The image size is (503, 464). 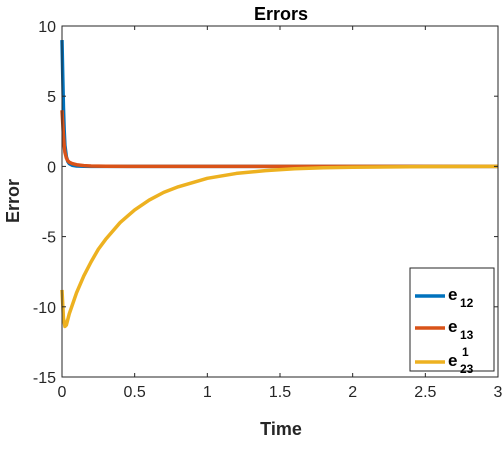 I want to click on y-tick-label: -10, so click(x=44, y=308).